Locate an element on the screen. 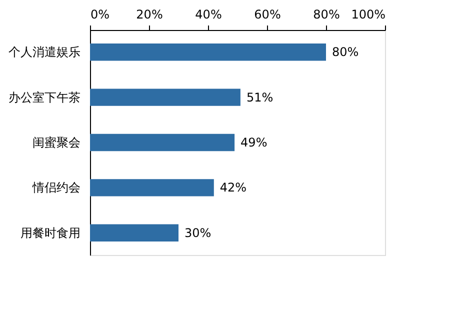  data-label: 49% is located at coordinates (254, 143).